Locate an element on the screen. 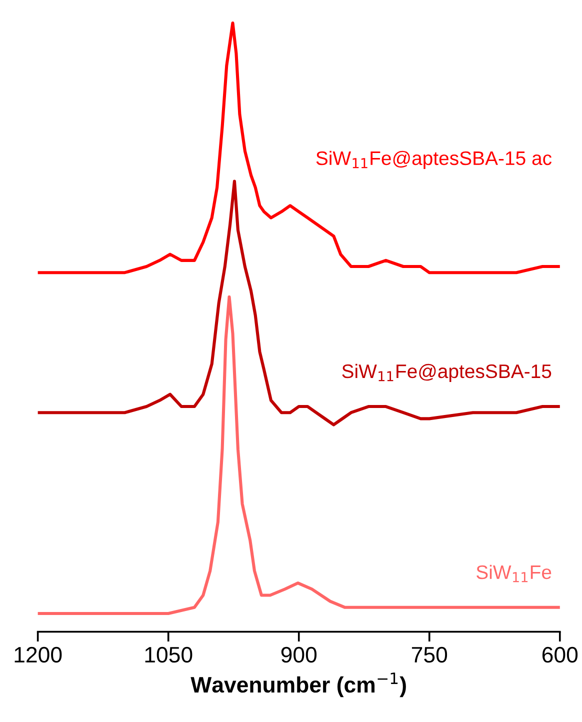 Image resolution: width=582 pixels, height=722 pixels. series-label: SiW$_{11}$Fe@aptesSBA-15 is located at coordinates (447, 373).